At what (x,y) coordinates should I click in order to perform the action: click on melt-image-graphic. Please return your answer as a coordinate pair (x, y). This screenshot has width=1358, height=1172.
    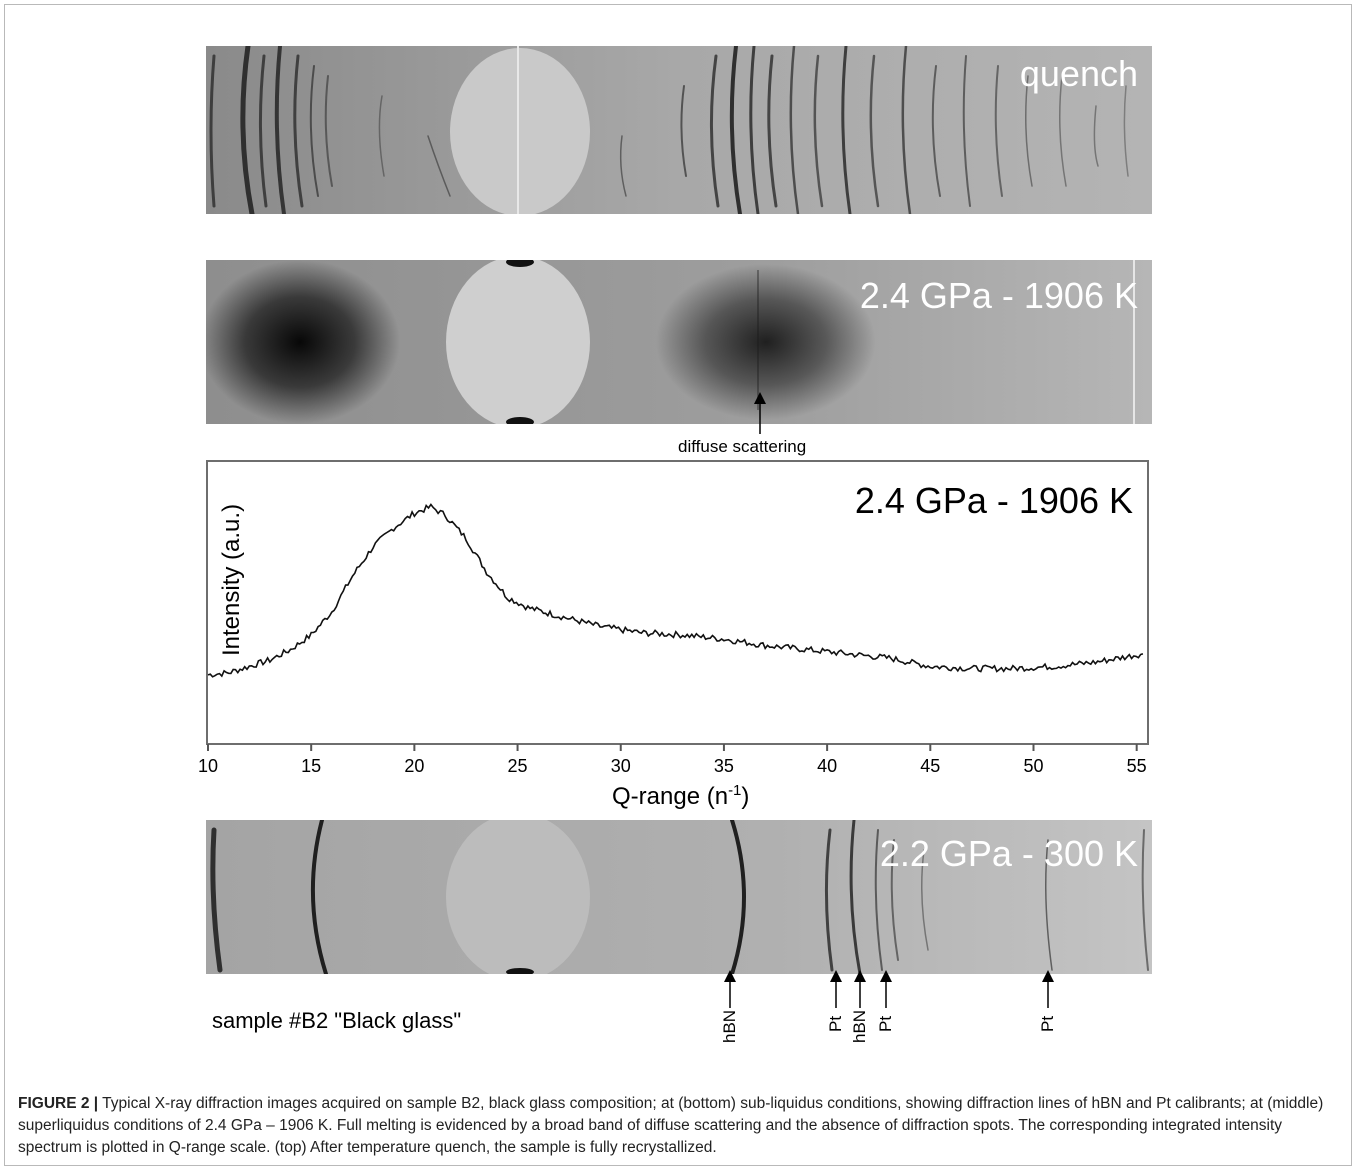
    Looking at the image, I should click on (679, 342).